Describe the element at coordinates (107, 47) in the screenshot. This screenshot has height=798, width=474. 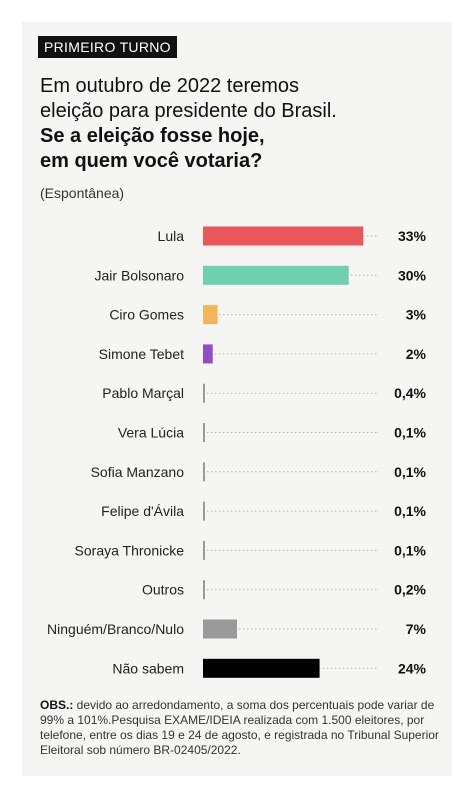
I see `round-tag: PRIMEIRO TURNO` at that location.